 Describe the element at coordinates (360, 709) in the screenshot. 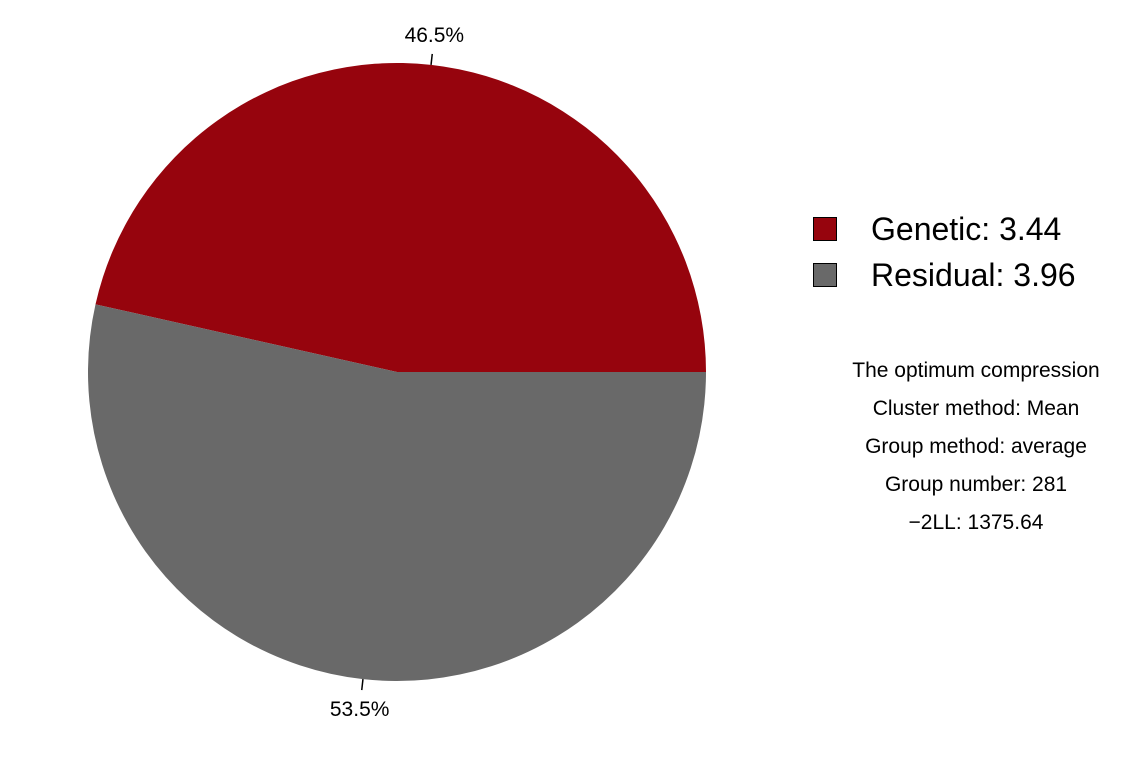

I see `slice-label-residual: 53.5%` at that location.